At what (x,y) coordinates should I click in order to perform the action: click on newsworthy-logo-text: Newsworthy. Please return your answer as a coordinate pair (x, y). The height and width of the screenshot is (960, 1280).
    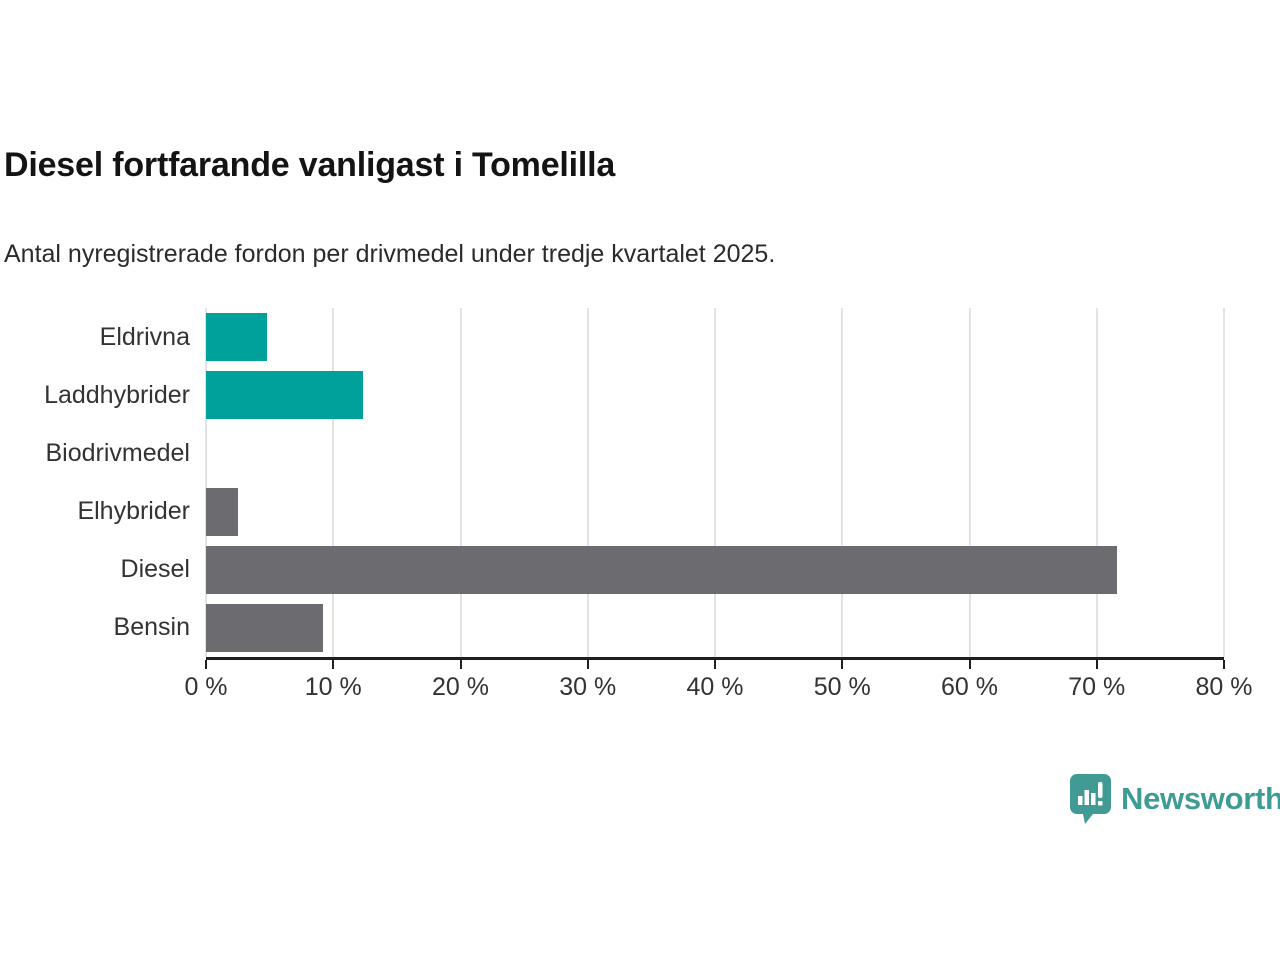
    Looking at the image, I should click on (1200, 798).